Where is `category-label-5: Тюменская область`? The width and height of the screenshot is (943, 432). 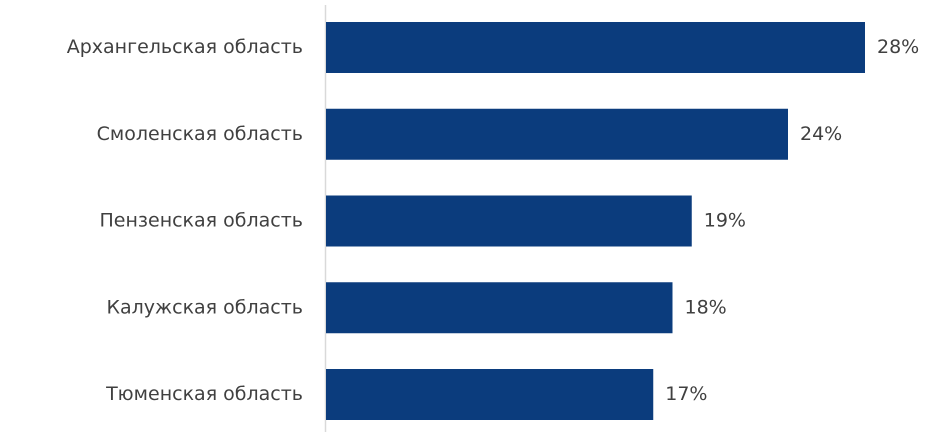 category-label-5: Тюменская область is located at coordinates (204, 394).